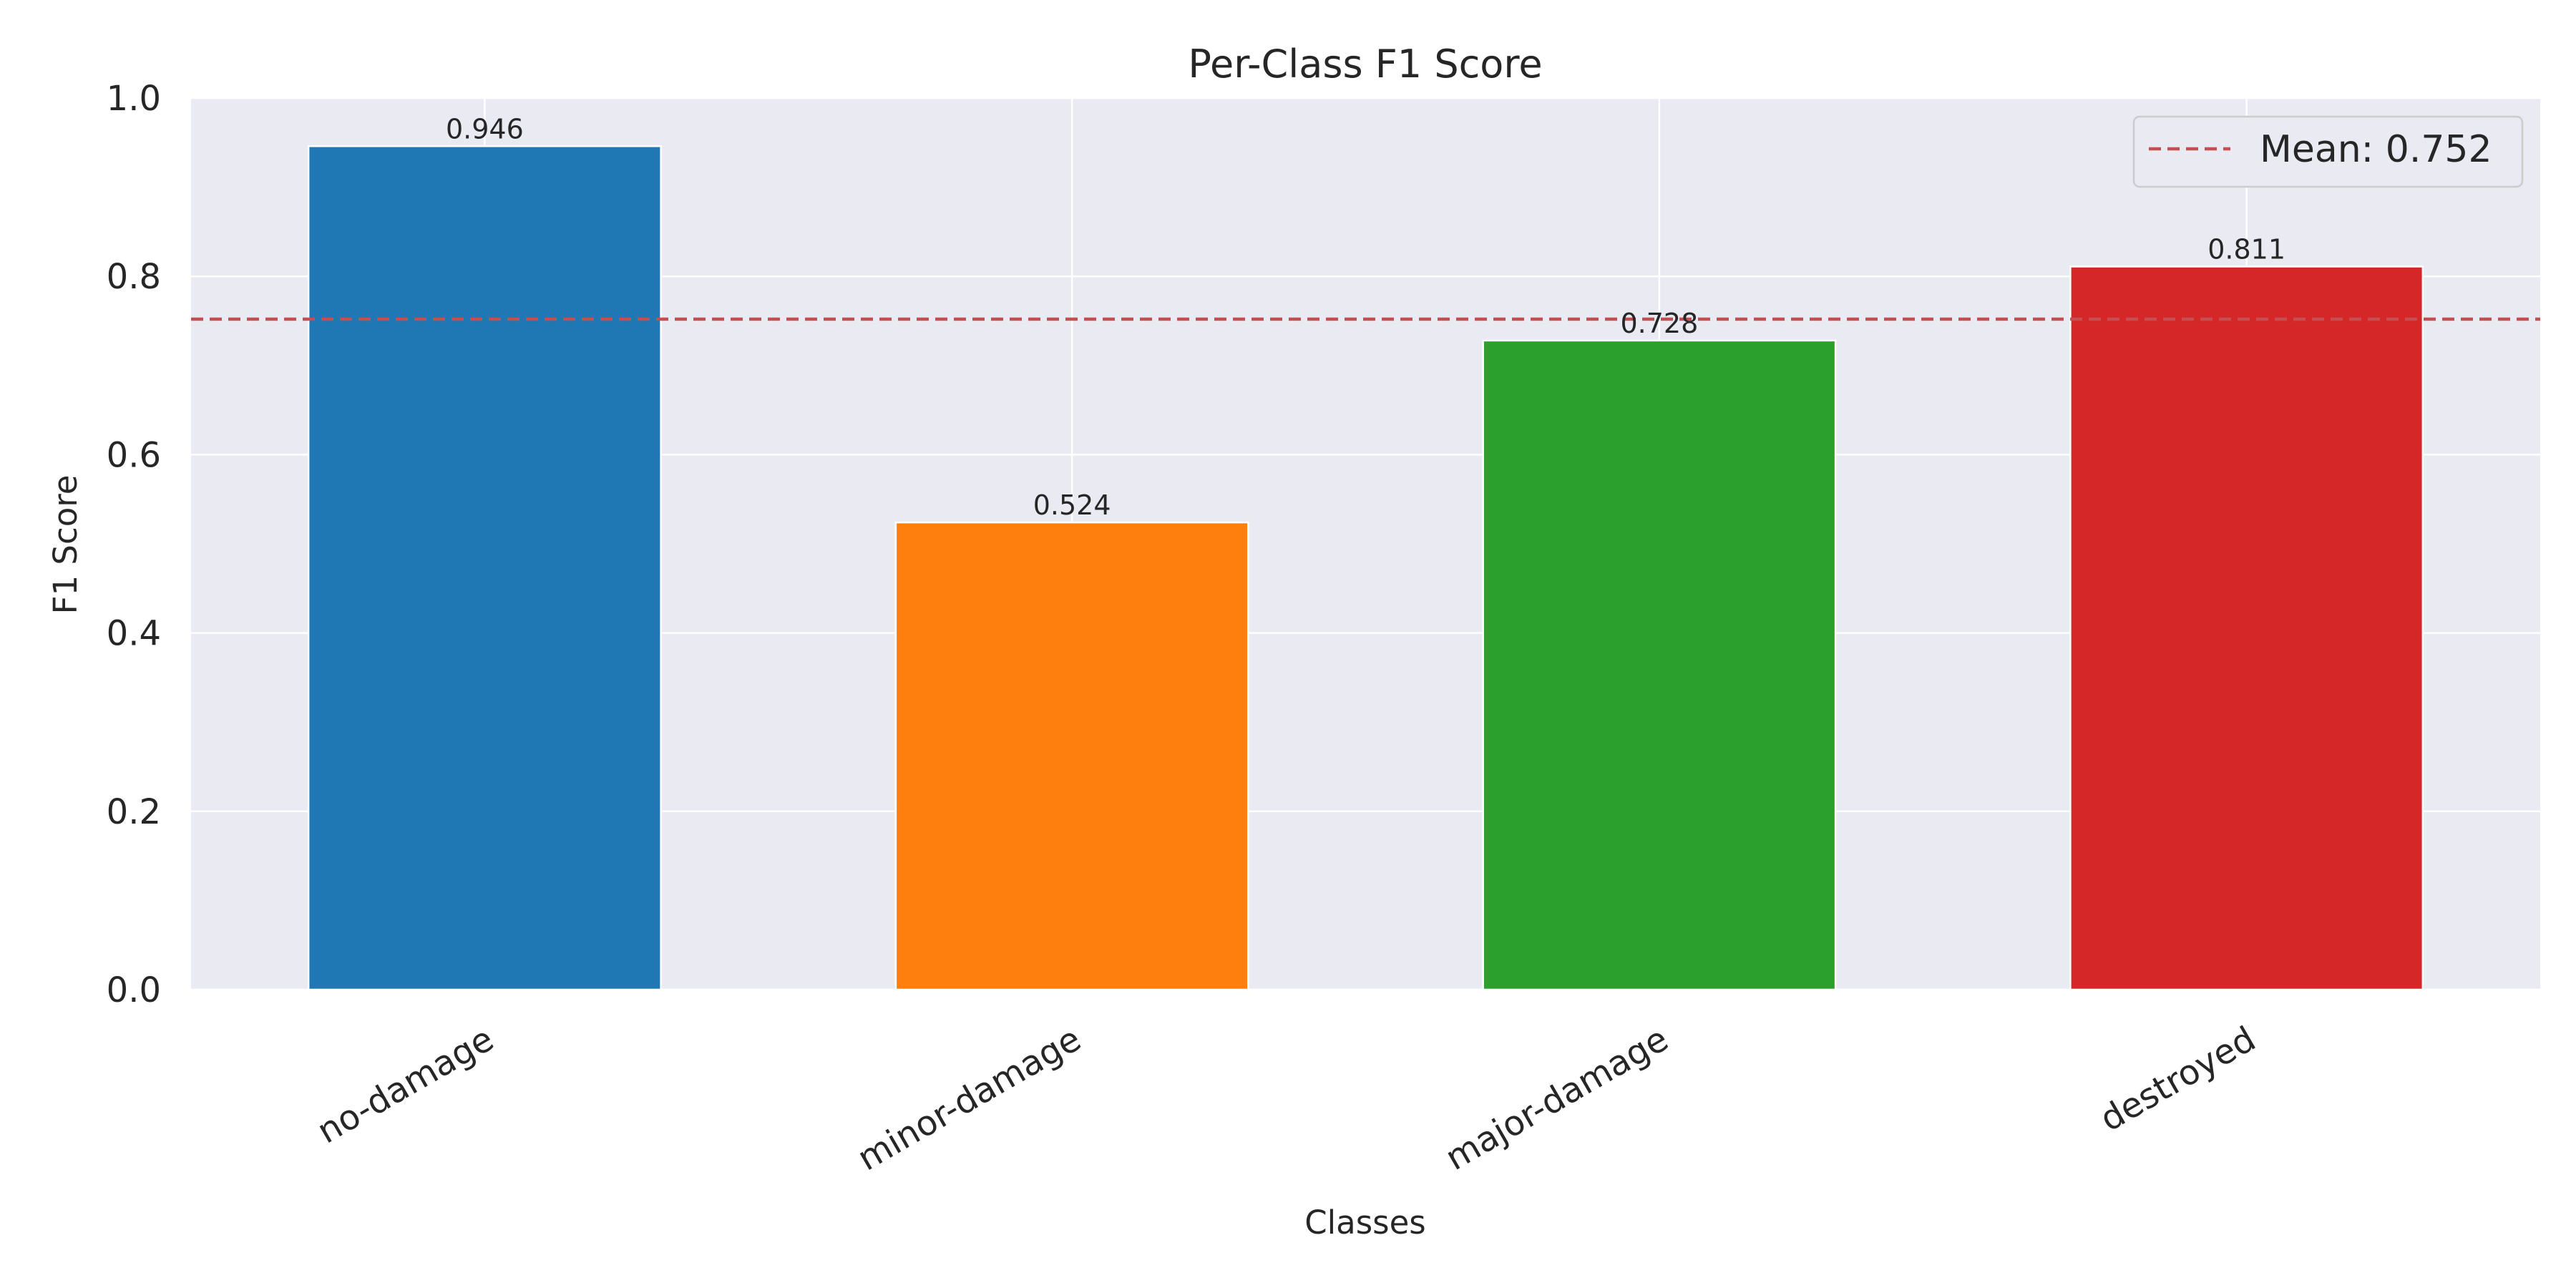  I want to click on bar-major-damage, so click(1659, 665).